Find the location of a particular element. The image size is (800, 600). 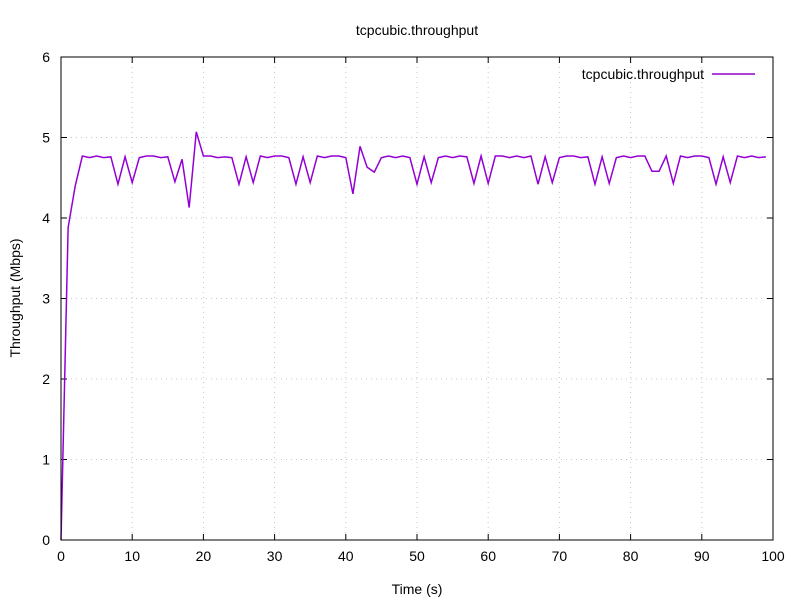

x-tick-label: 10 is located at coordinates (132, 556).